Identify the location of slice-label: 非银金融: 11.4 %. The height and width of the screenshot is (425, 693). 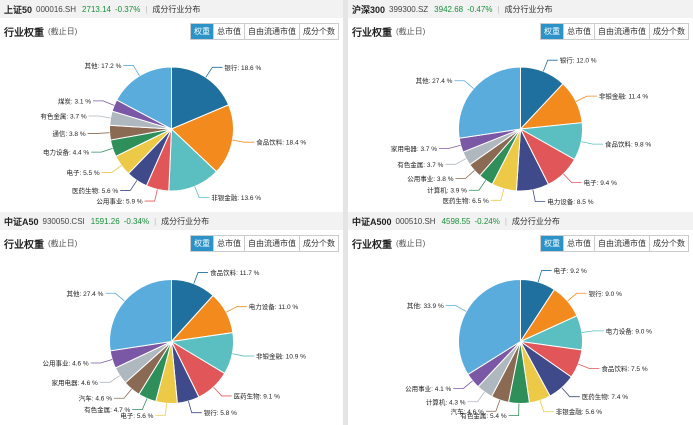
(624, 96).